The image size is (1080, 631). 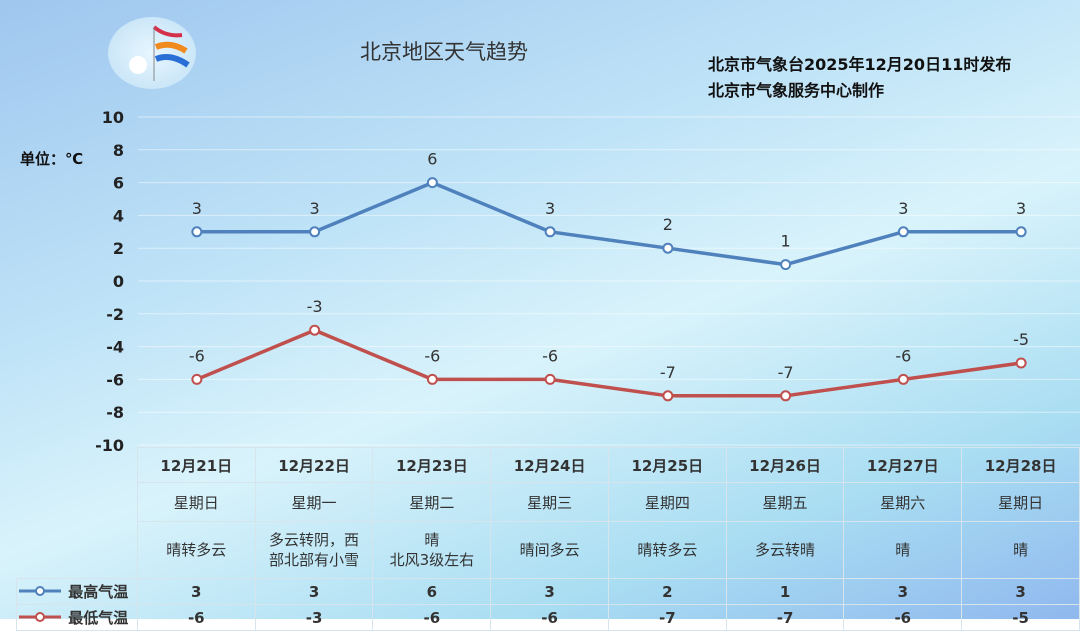 I want to click on weather-text: 多云转晴, so click(x=785, y=550).